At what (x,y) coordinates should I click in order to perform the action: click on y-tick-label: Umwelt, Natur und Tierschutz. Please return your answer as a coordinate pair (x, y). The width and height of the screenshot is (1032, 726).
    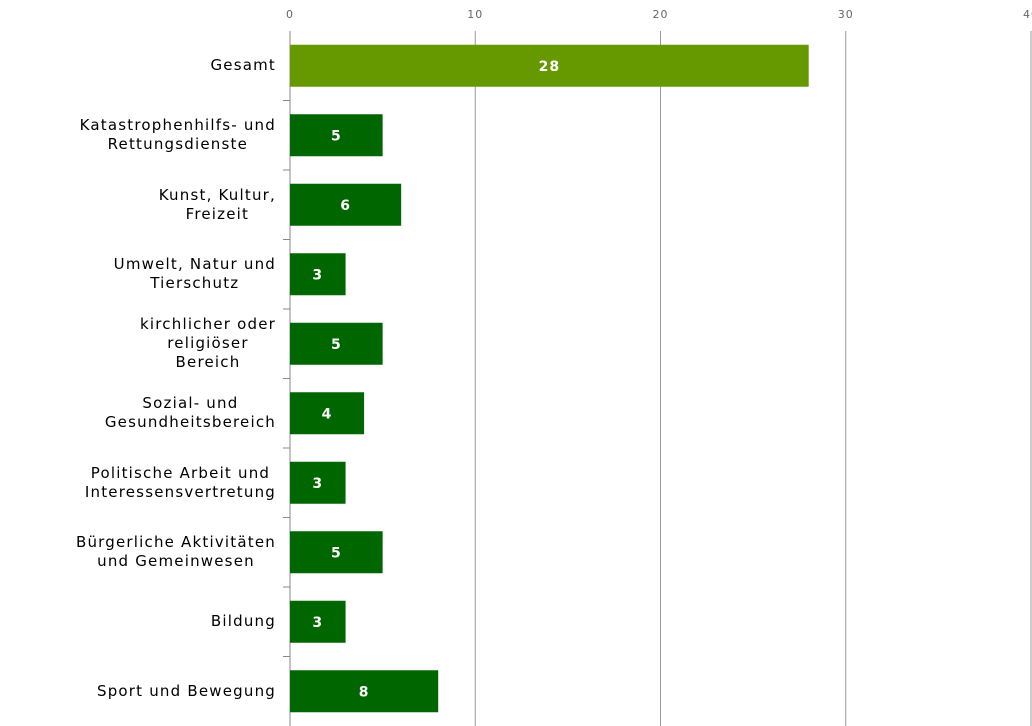
    Looking at the image, I should click on (194, 274).